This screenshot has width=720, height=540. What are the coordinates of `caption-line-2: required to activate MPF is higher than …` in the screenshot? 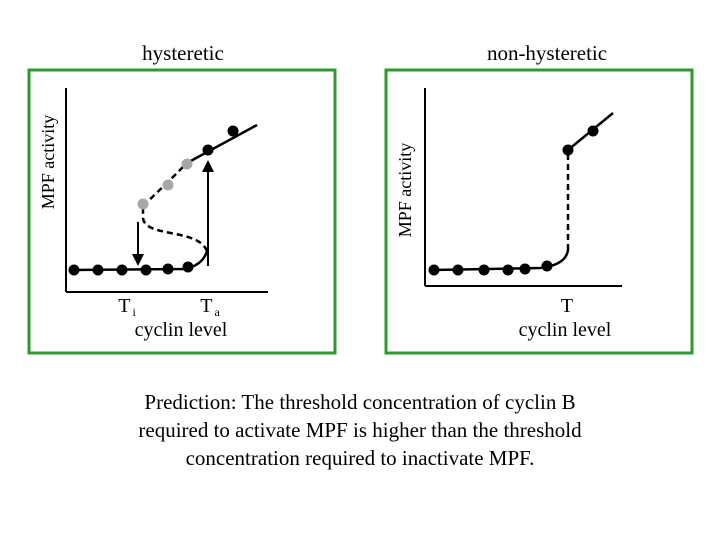 It's located at (360, 430).